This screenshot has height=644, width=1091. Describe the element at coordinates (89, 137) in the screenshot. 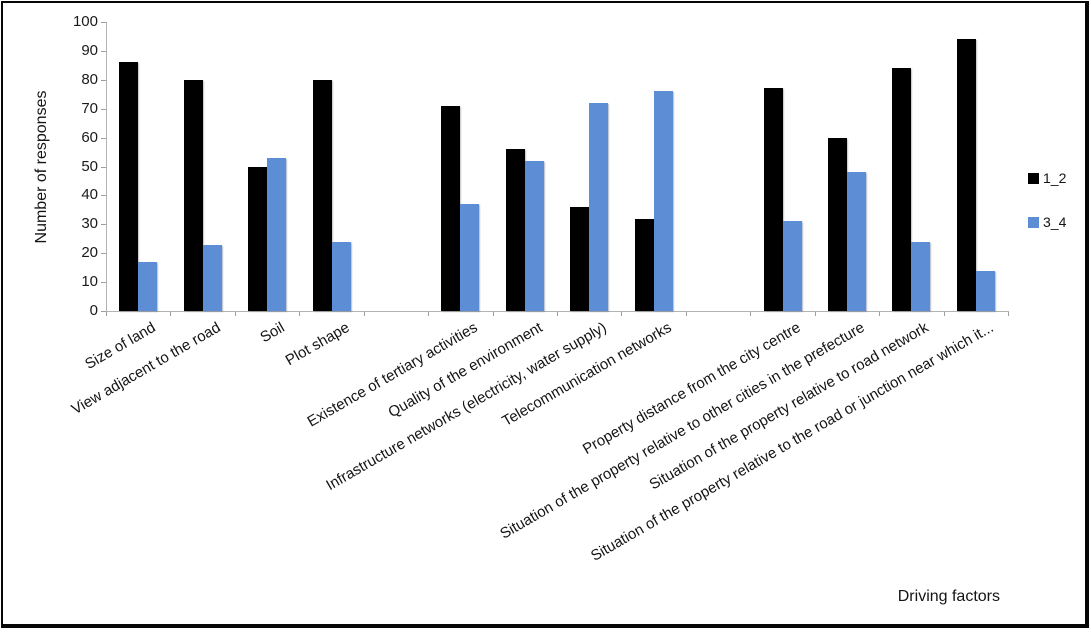

I see `y-tick-label: 60` at that location.